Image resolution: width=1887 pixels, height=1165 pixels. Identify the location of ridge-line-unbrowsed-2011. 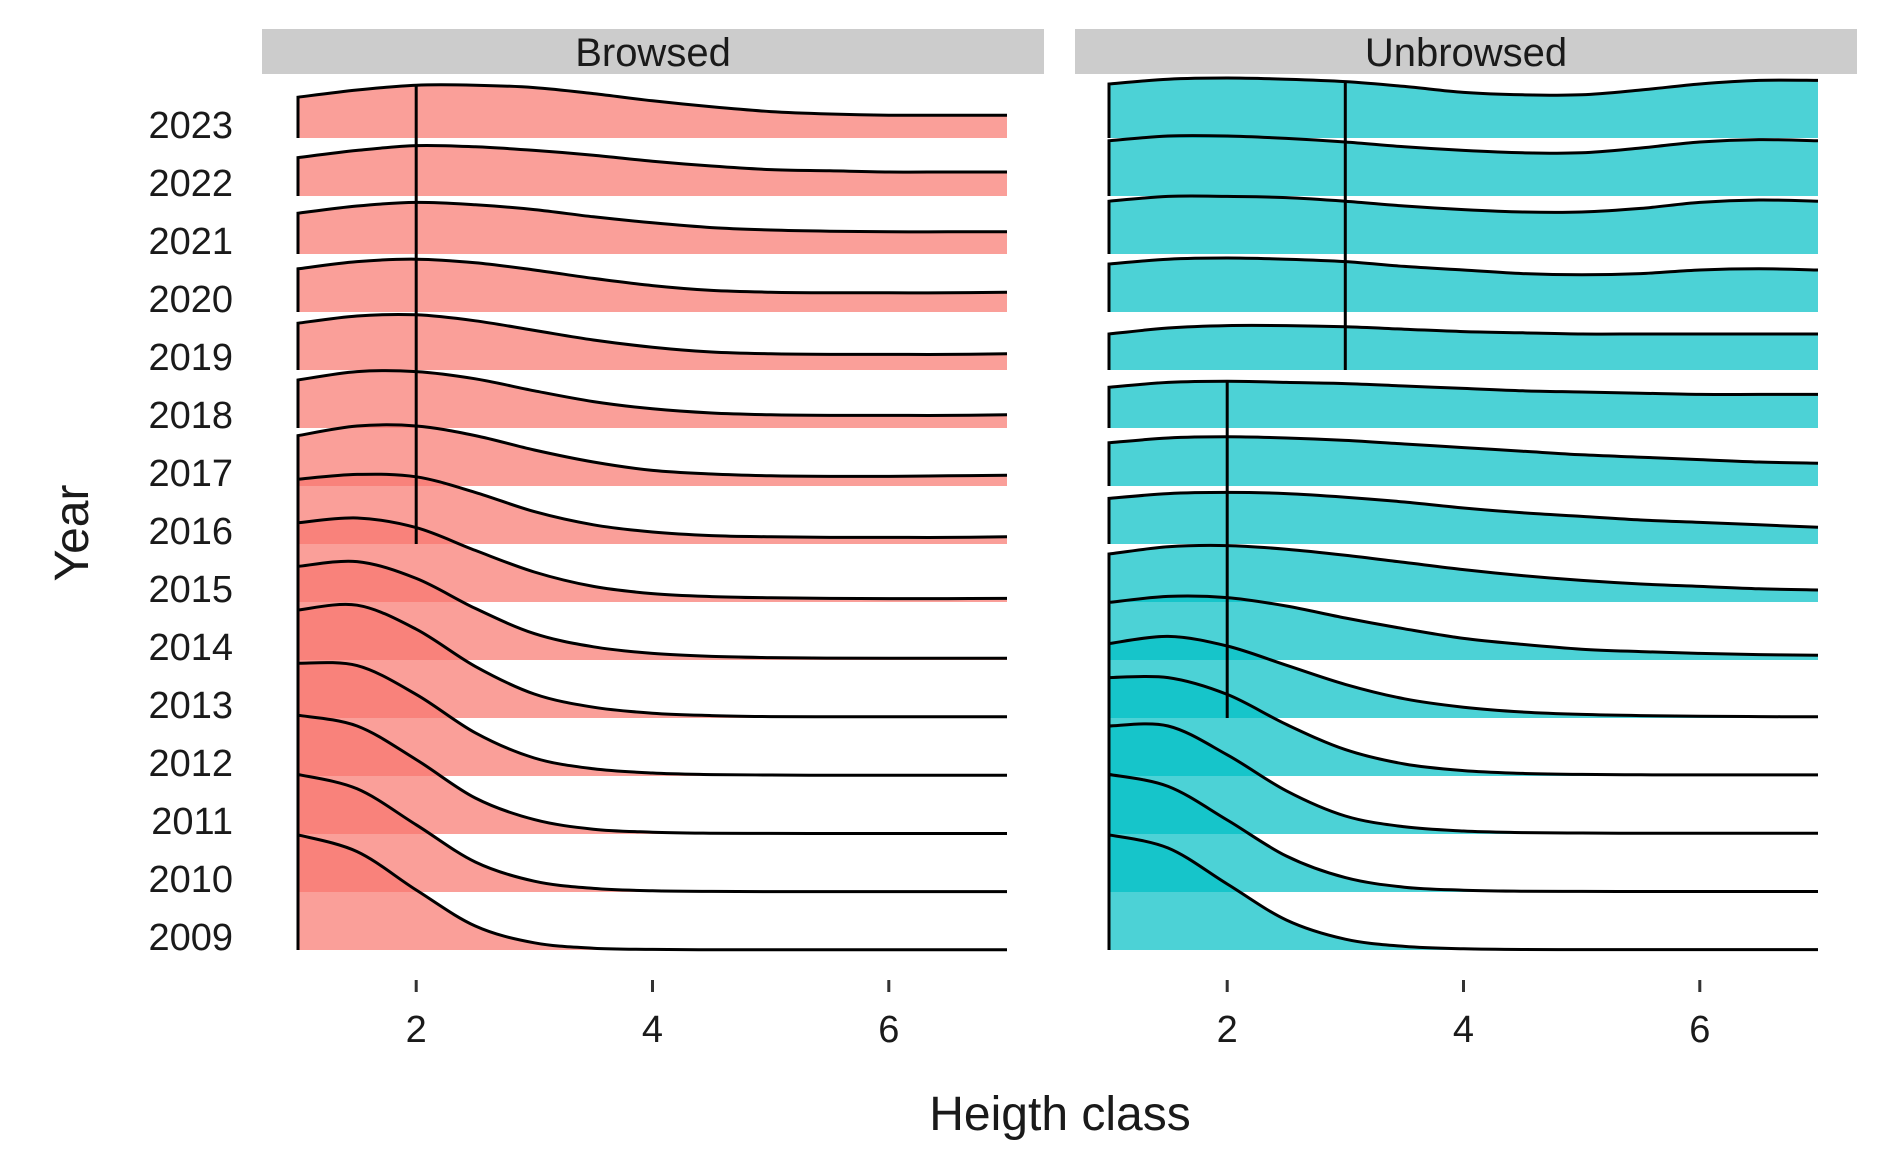
(1462, 778).